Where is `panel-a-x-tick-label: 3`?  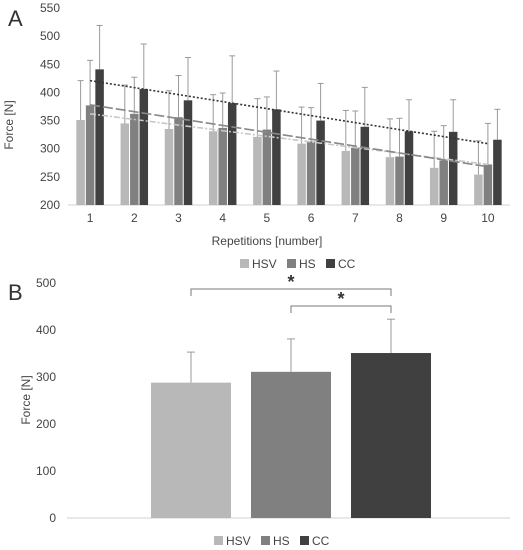
panel-a-x-tick-label: 3 is located at coordinates (178, 218).